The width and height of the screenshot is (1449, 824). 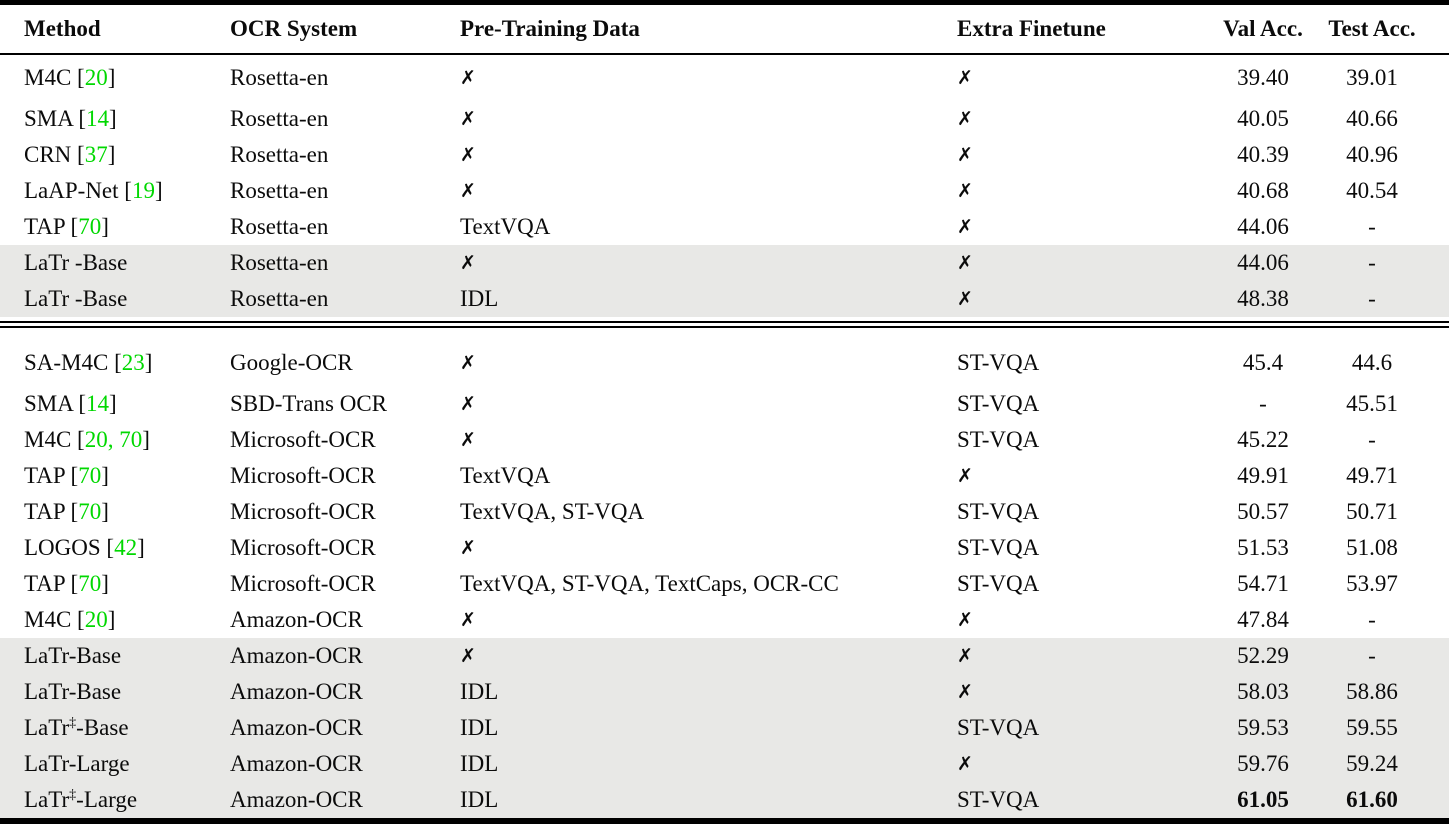 What do you see at coordinates (47, 799) in the screenshot?
I see `method-name: LaTr` at bounding box center [47, 799].